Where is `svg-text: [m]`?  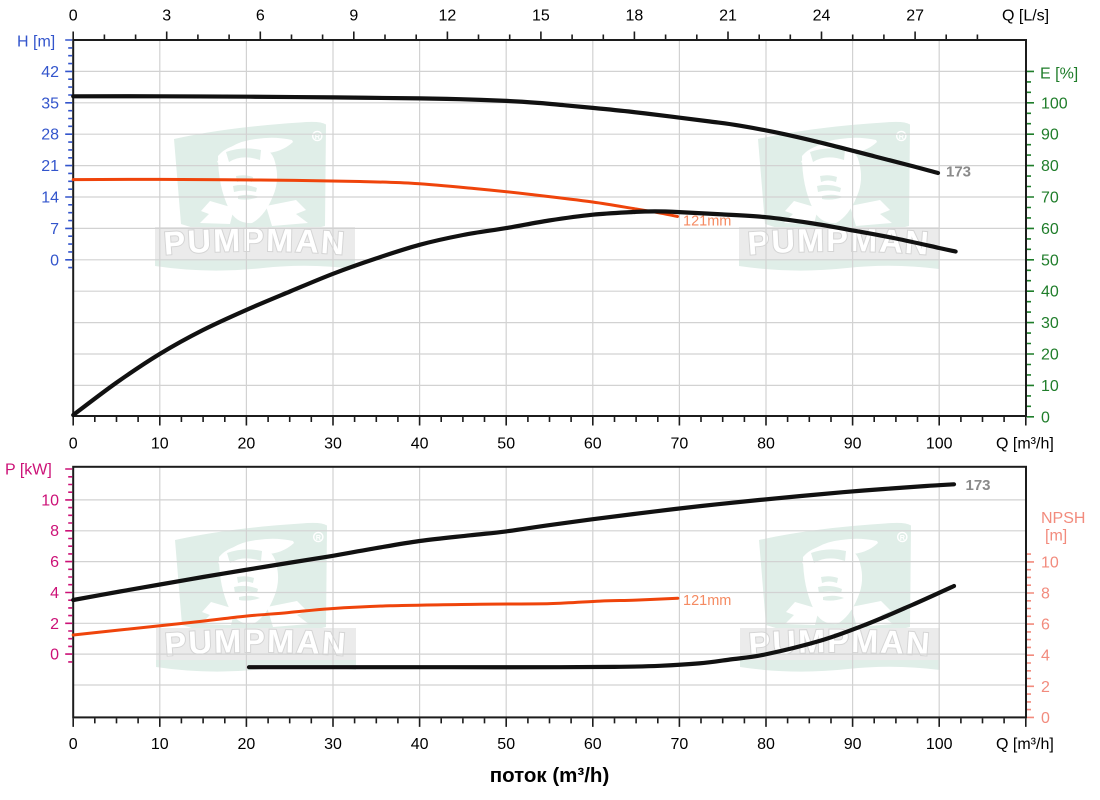 svg-text: [m] is located at coordinates (1056, 536).